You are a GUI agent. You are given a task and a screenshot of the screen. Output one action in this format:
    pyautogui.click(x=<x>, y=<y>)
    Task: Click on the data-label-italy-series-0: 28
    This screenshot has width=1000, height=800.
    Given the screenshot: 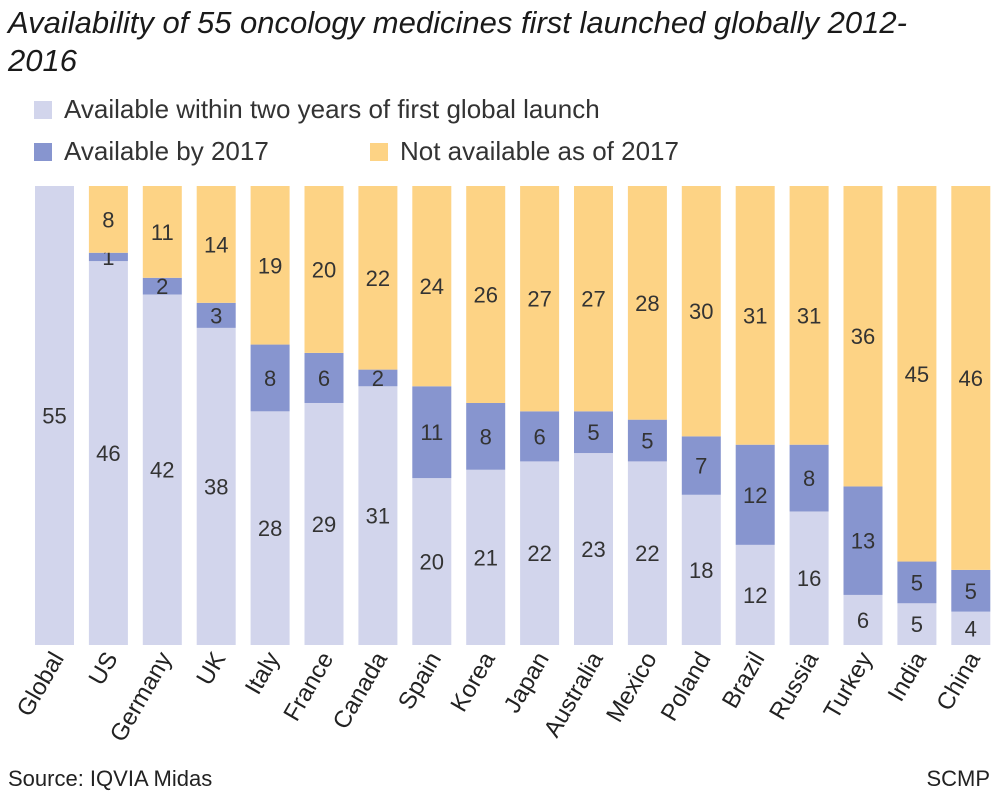 What is the action you would take?
    pyautogui.click(x=270, y=528)
    